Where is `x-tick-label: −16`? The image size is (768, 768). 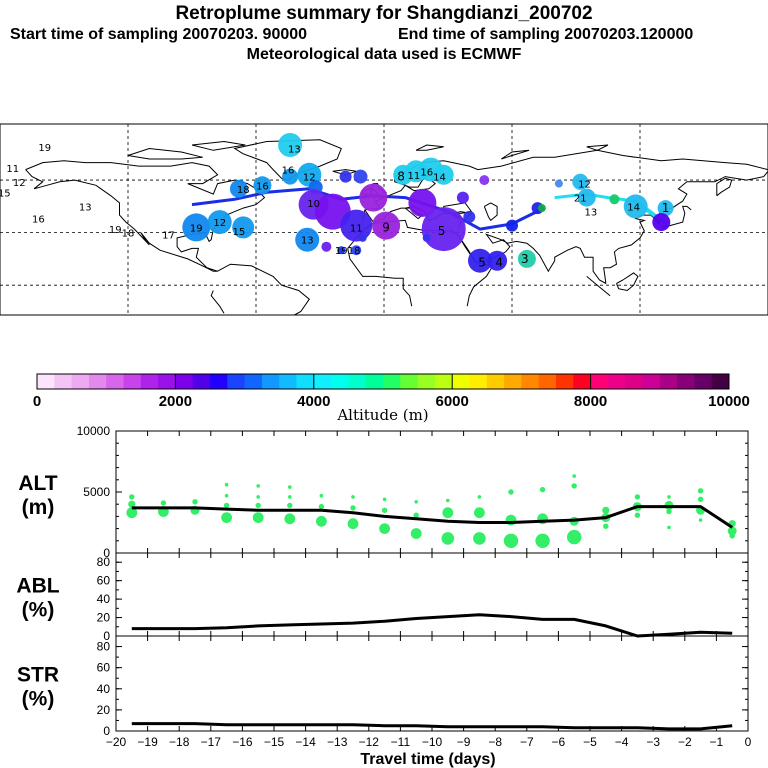
x-tick-label: −16 is located at coordinates (242, 742).